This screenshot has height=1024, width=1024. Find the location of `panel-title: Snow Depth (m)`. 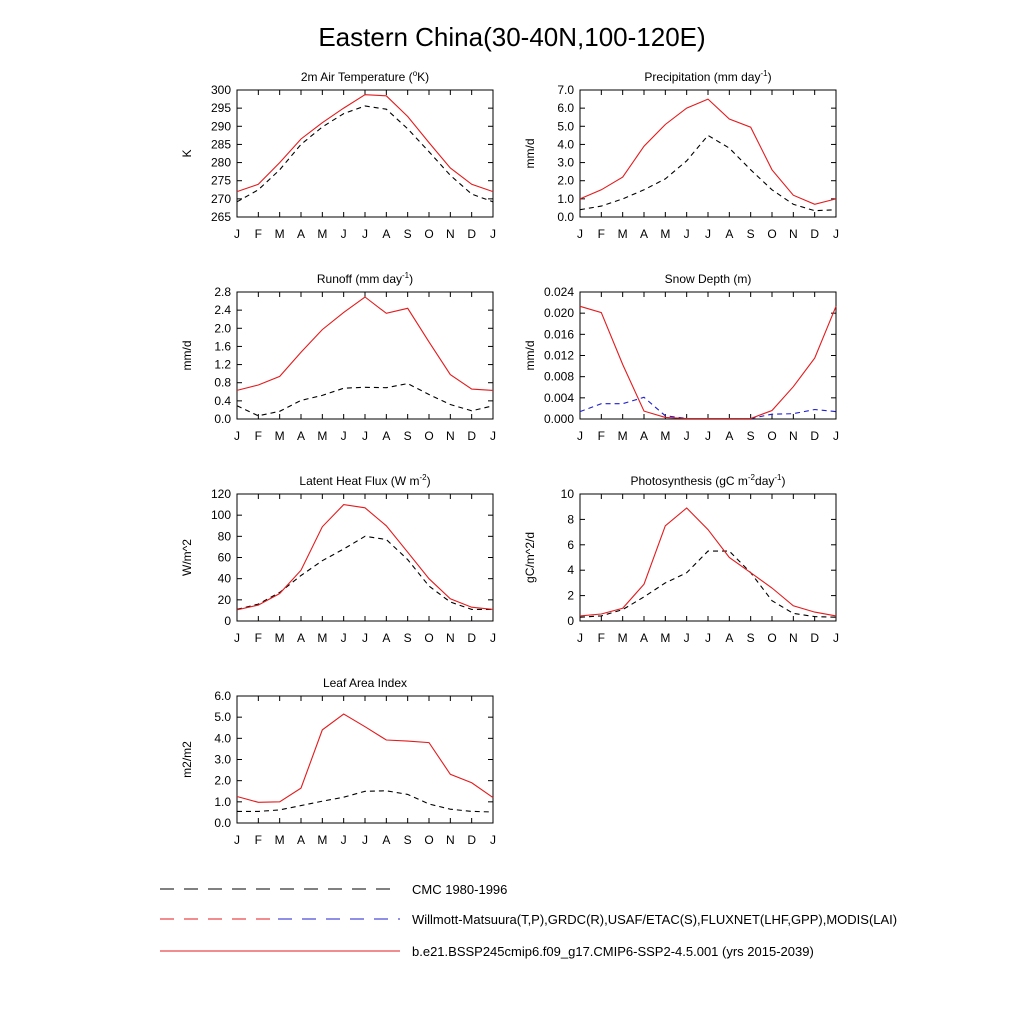

panel-title: Snow Depth (m) is located at coordinates (708, 279).